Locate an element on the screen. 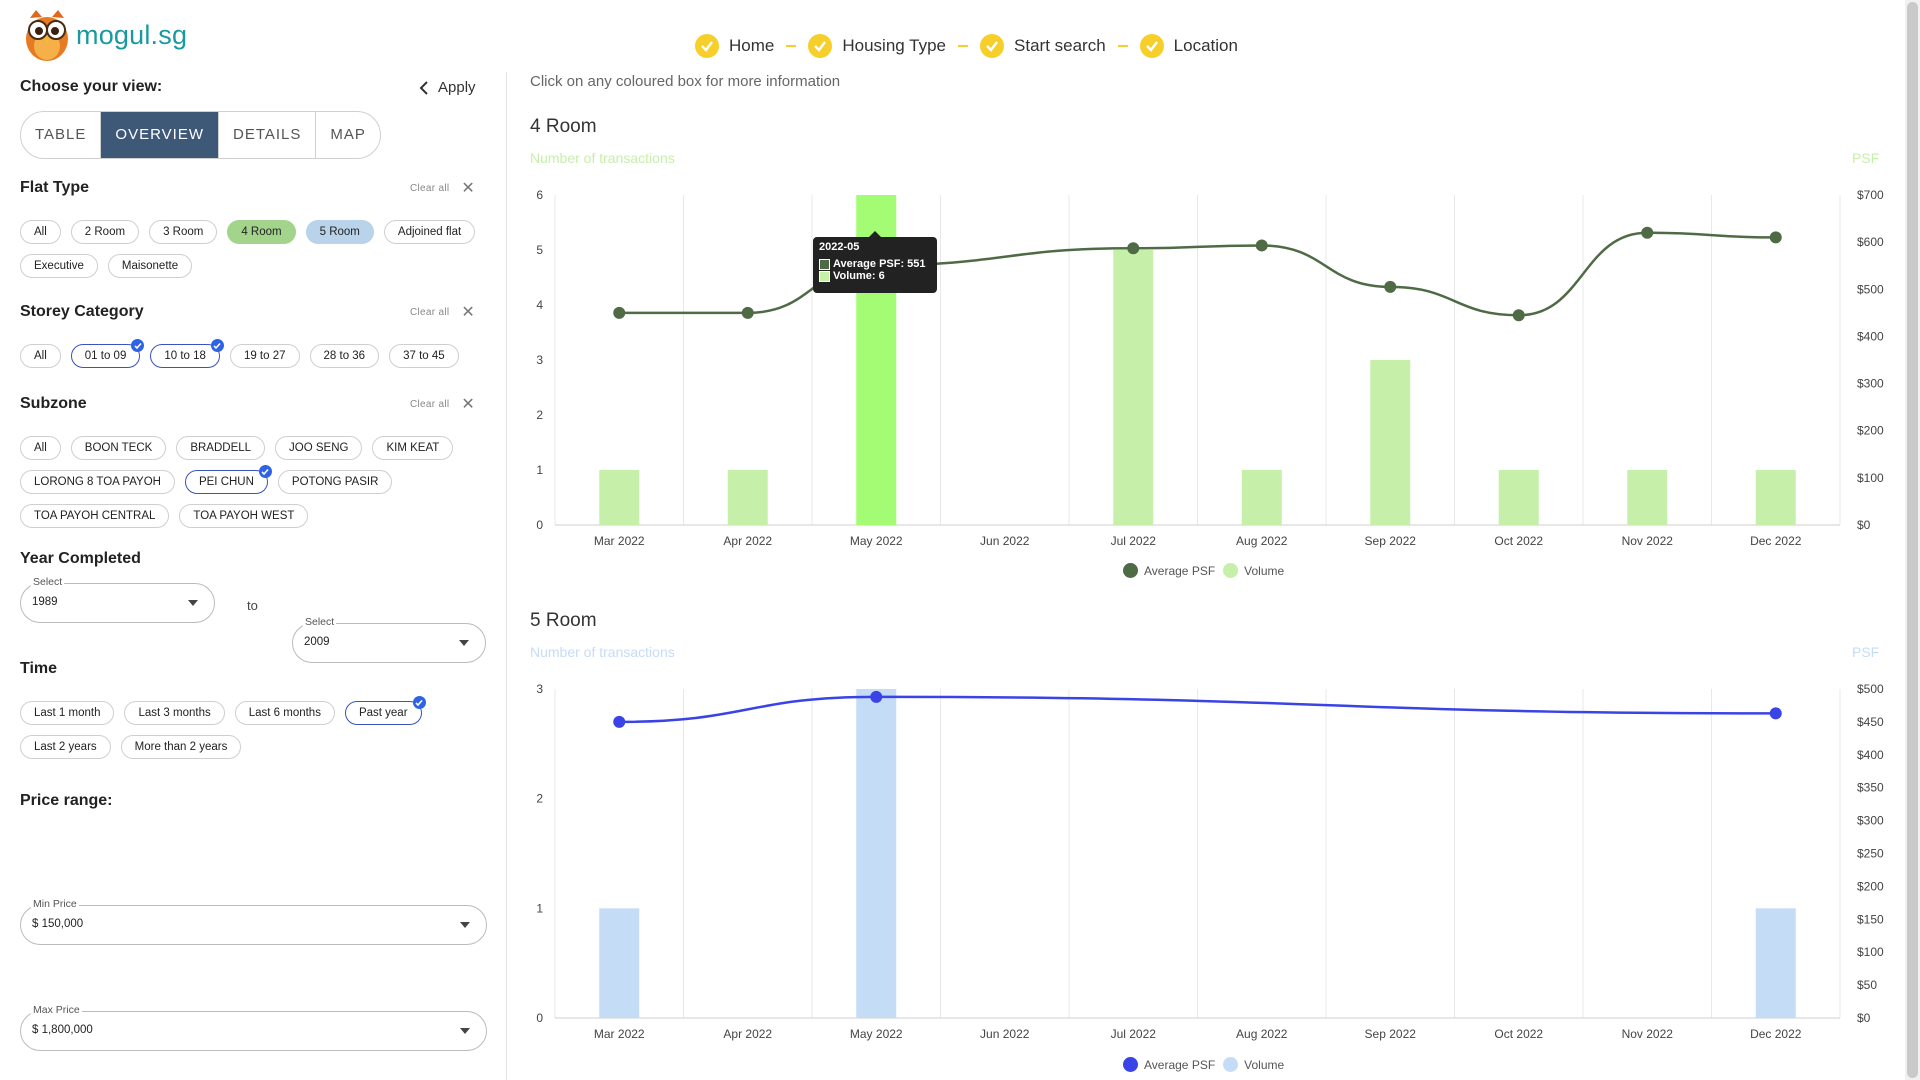  chip-time-3-months: Last 3 months is located at coordinates (174, 713).